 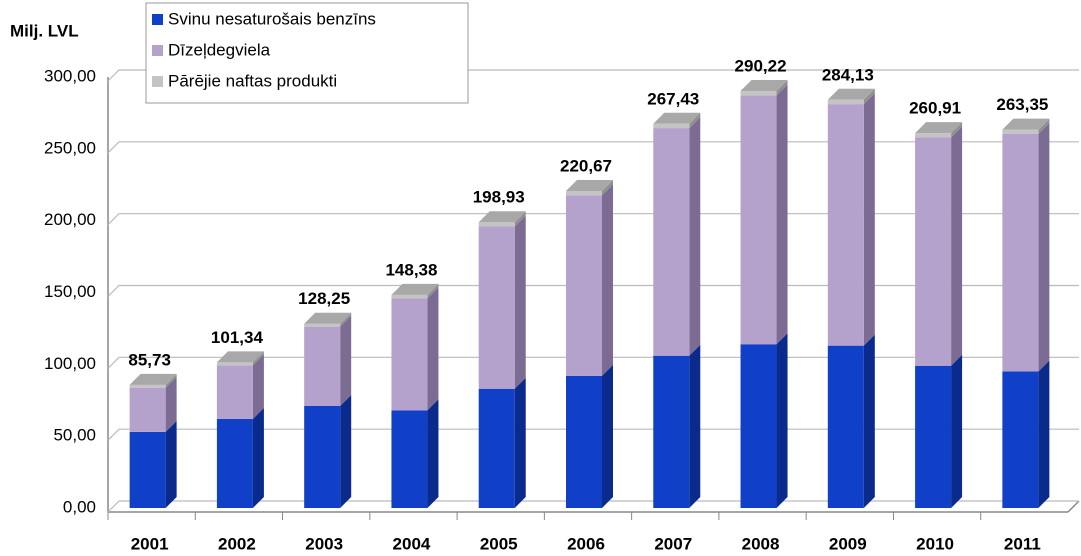 I want to click on x-tick-label: 2002, so click(x=237, y=543).